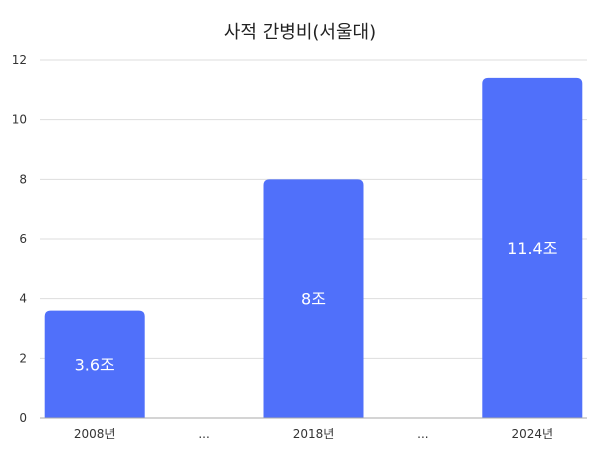  Describe the element at coordinates (533, 434) in the screenshot. I see `x-tick-label: 2024년` at that location.